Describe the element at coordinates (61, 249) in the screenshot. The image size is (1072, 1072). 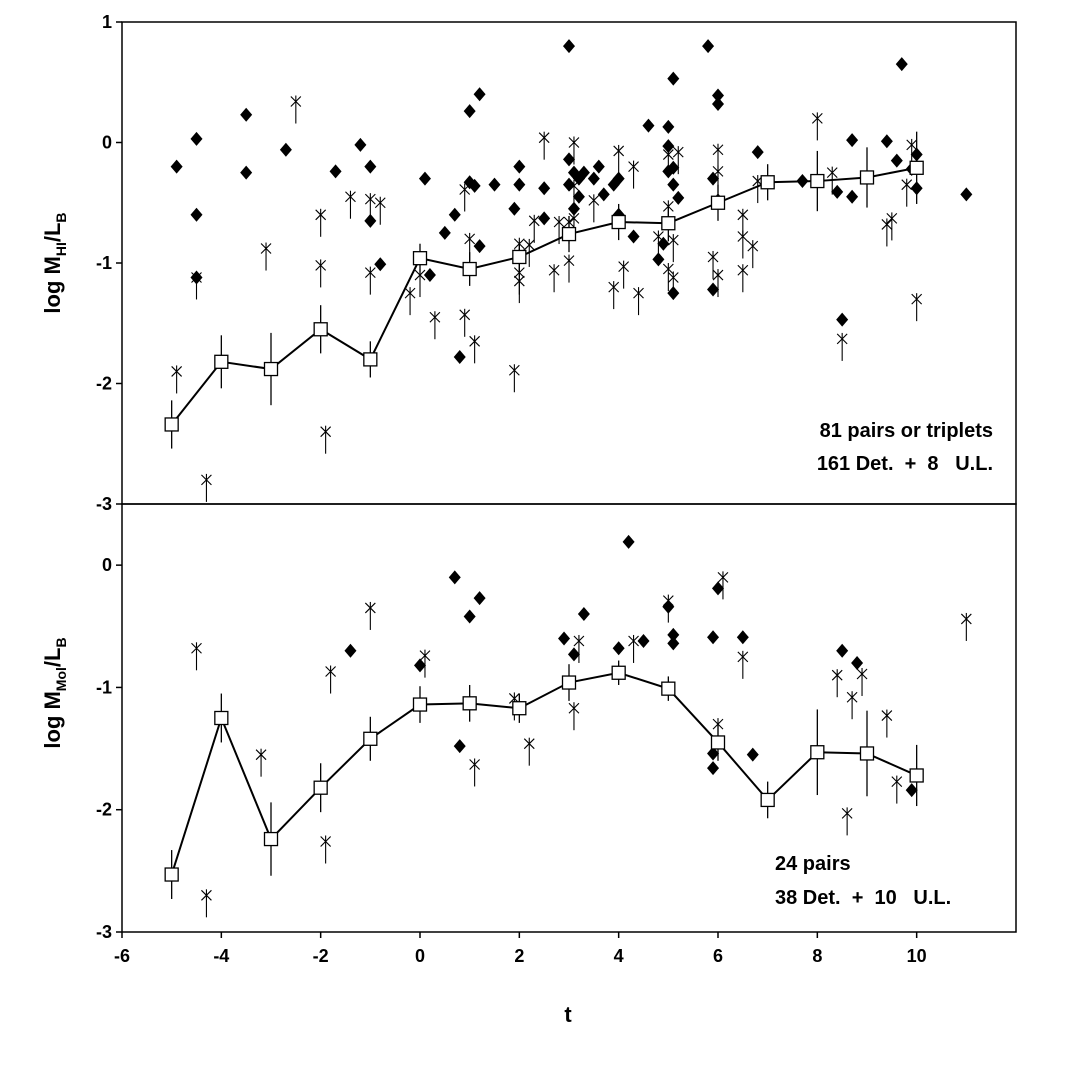
I see `y-title-top-sub: HI` at that location.